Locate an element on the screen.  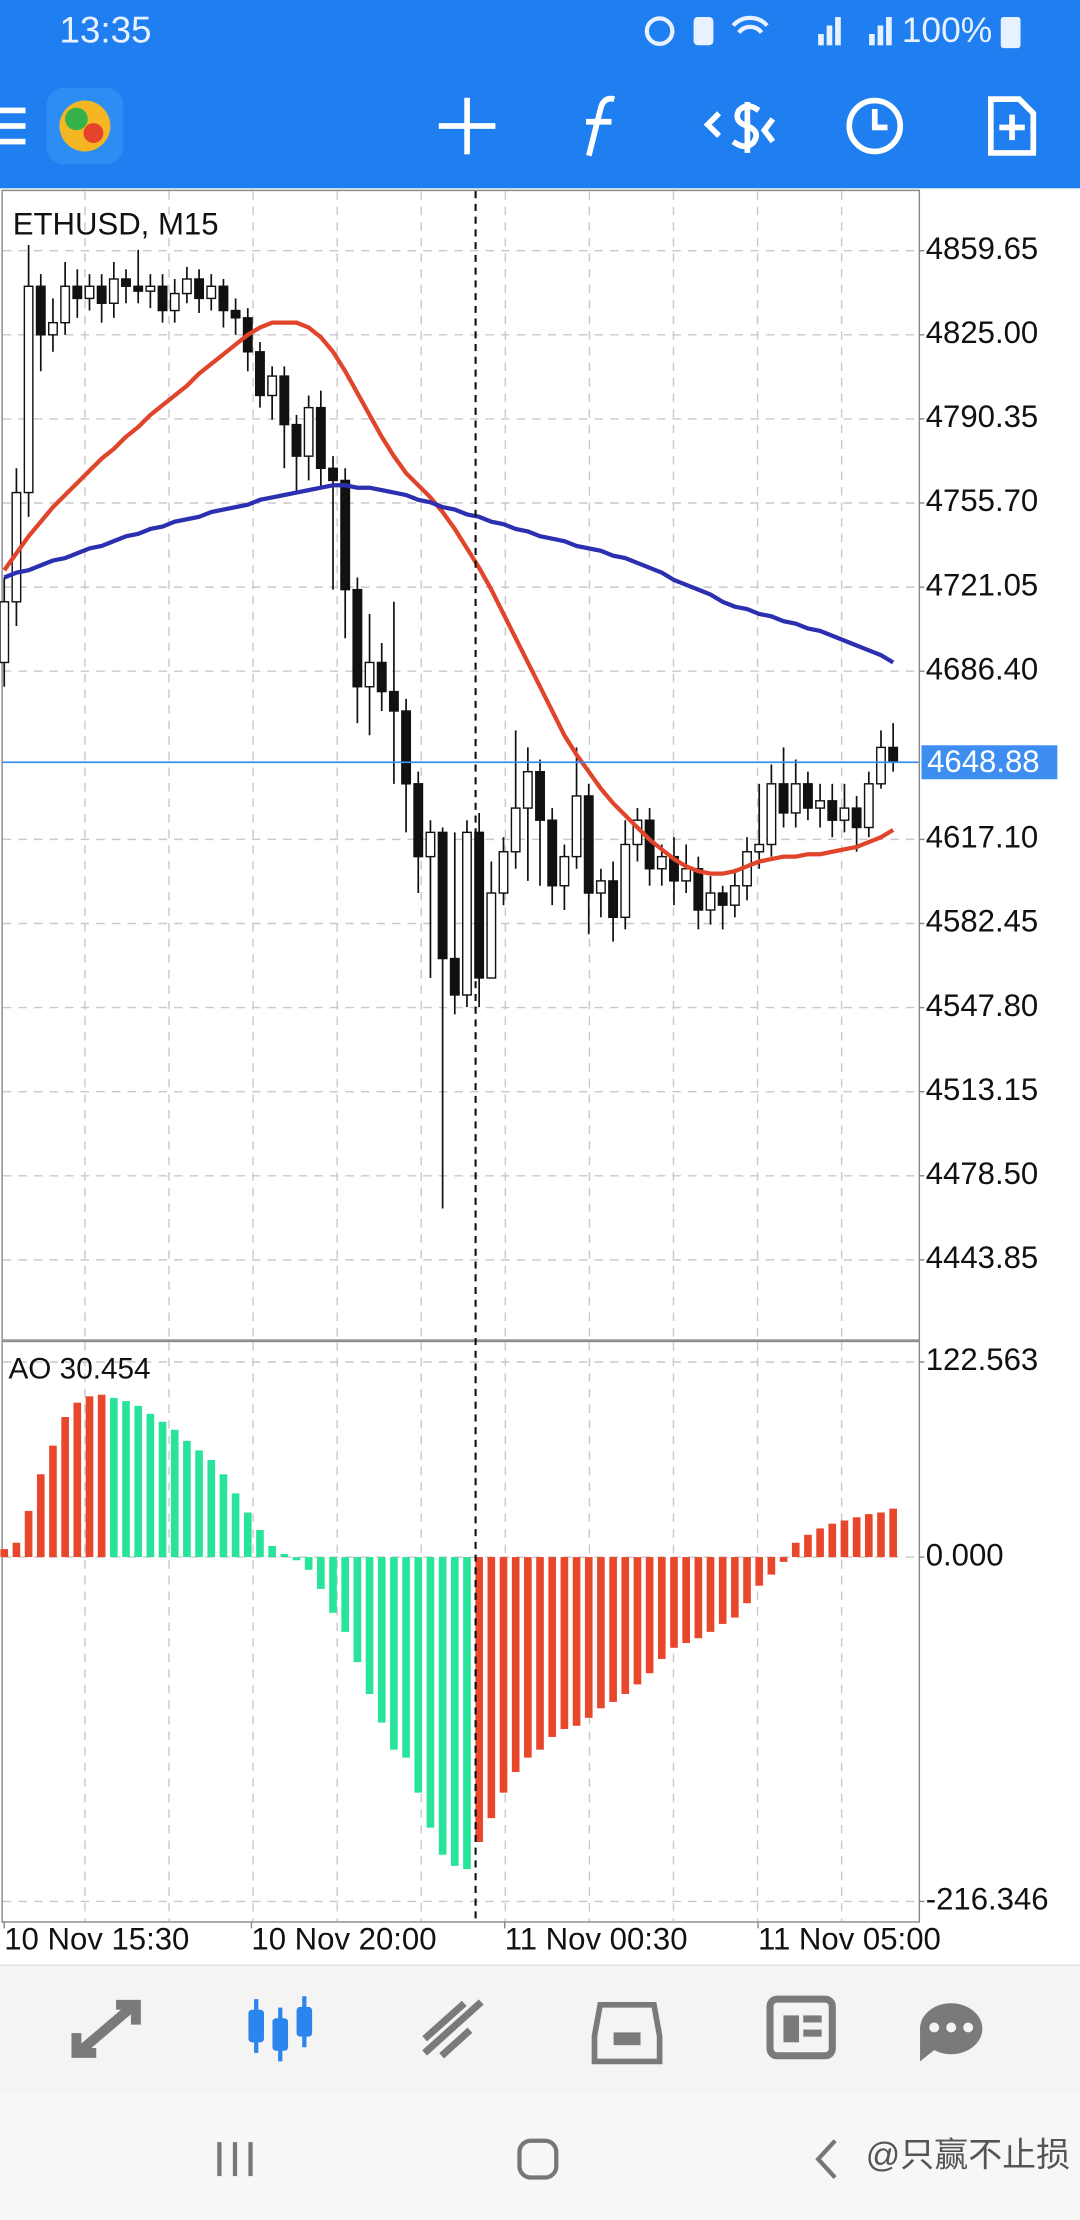
quotes-tab is located at coordinates (106, 2028).